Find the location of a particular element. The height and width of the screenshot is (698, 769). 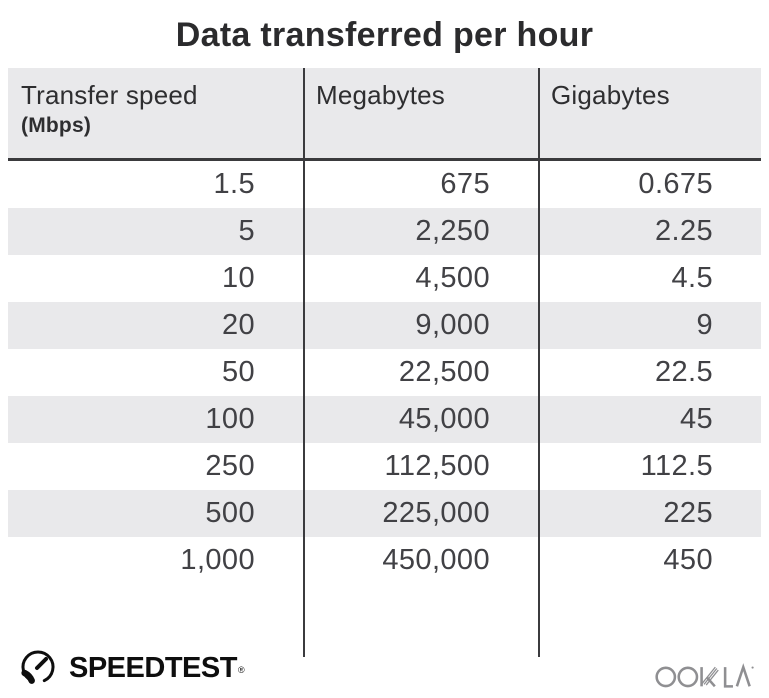

column-header-label: Gigabytes is located at coordinates (610, 95).